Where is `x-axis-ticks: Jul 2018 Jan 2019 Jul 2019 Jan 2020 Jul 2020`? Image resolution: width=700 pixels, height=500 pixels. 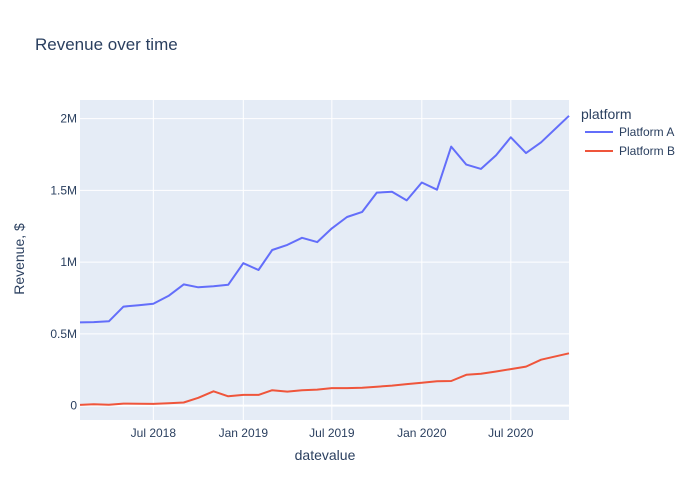 x-axis-ticks: Jul 2018 Jan 2019 Jul 2019 Jan 2020 Jul 2020 is located at coordinates (332, 433).